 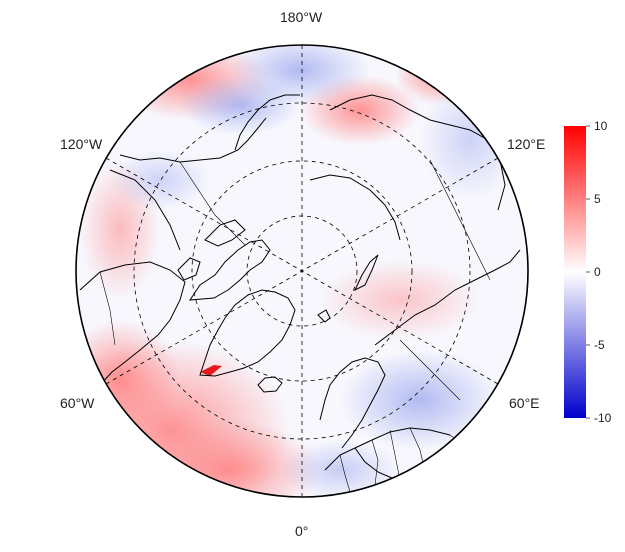 What do you see at coordinates (302, 531) in the screenshot?
I see `label-0: 0°` at bounding box center [302, 531].